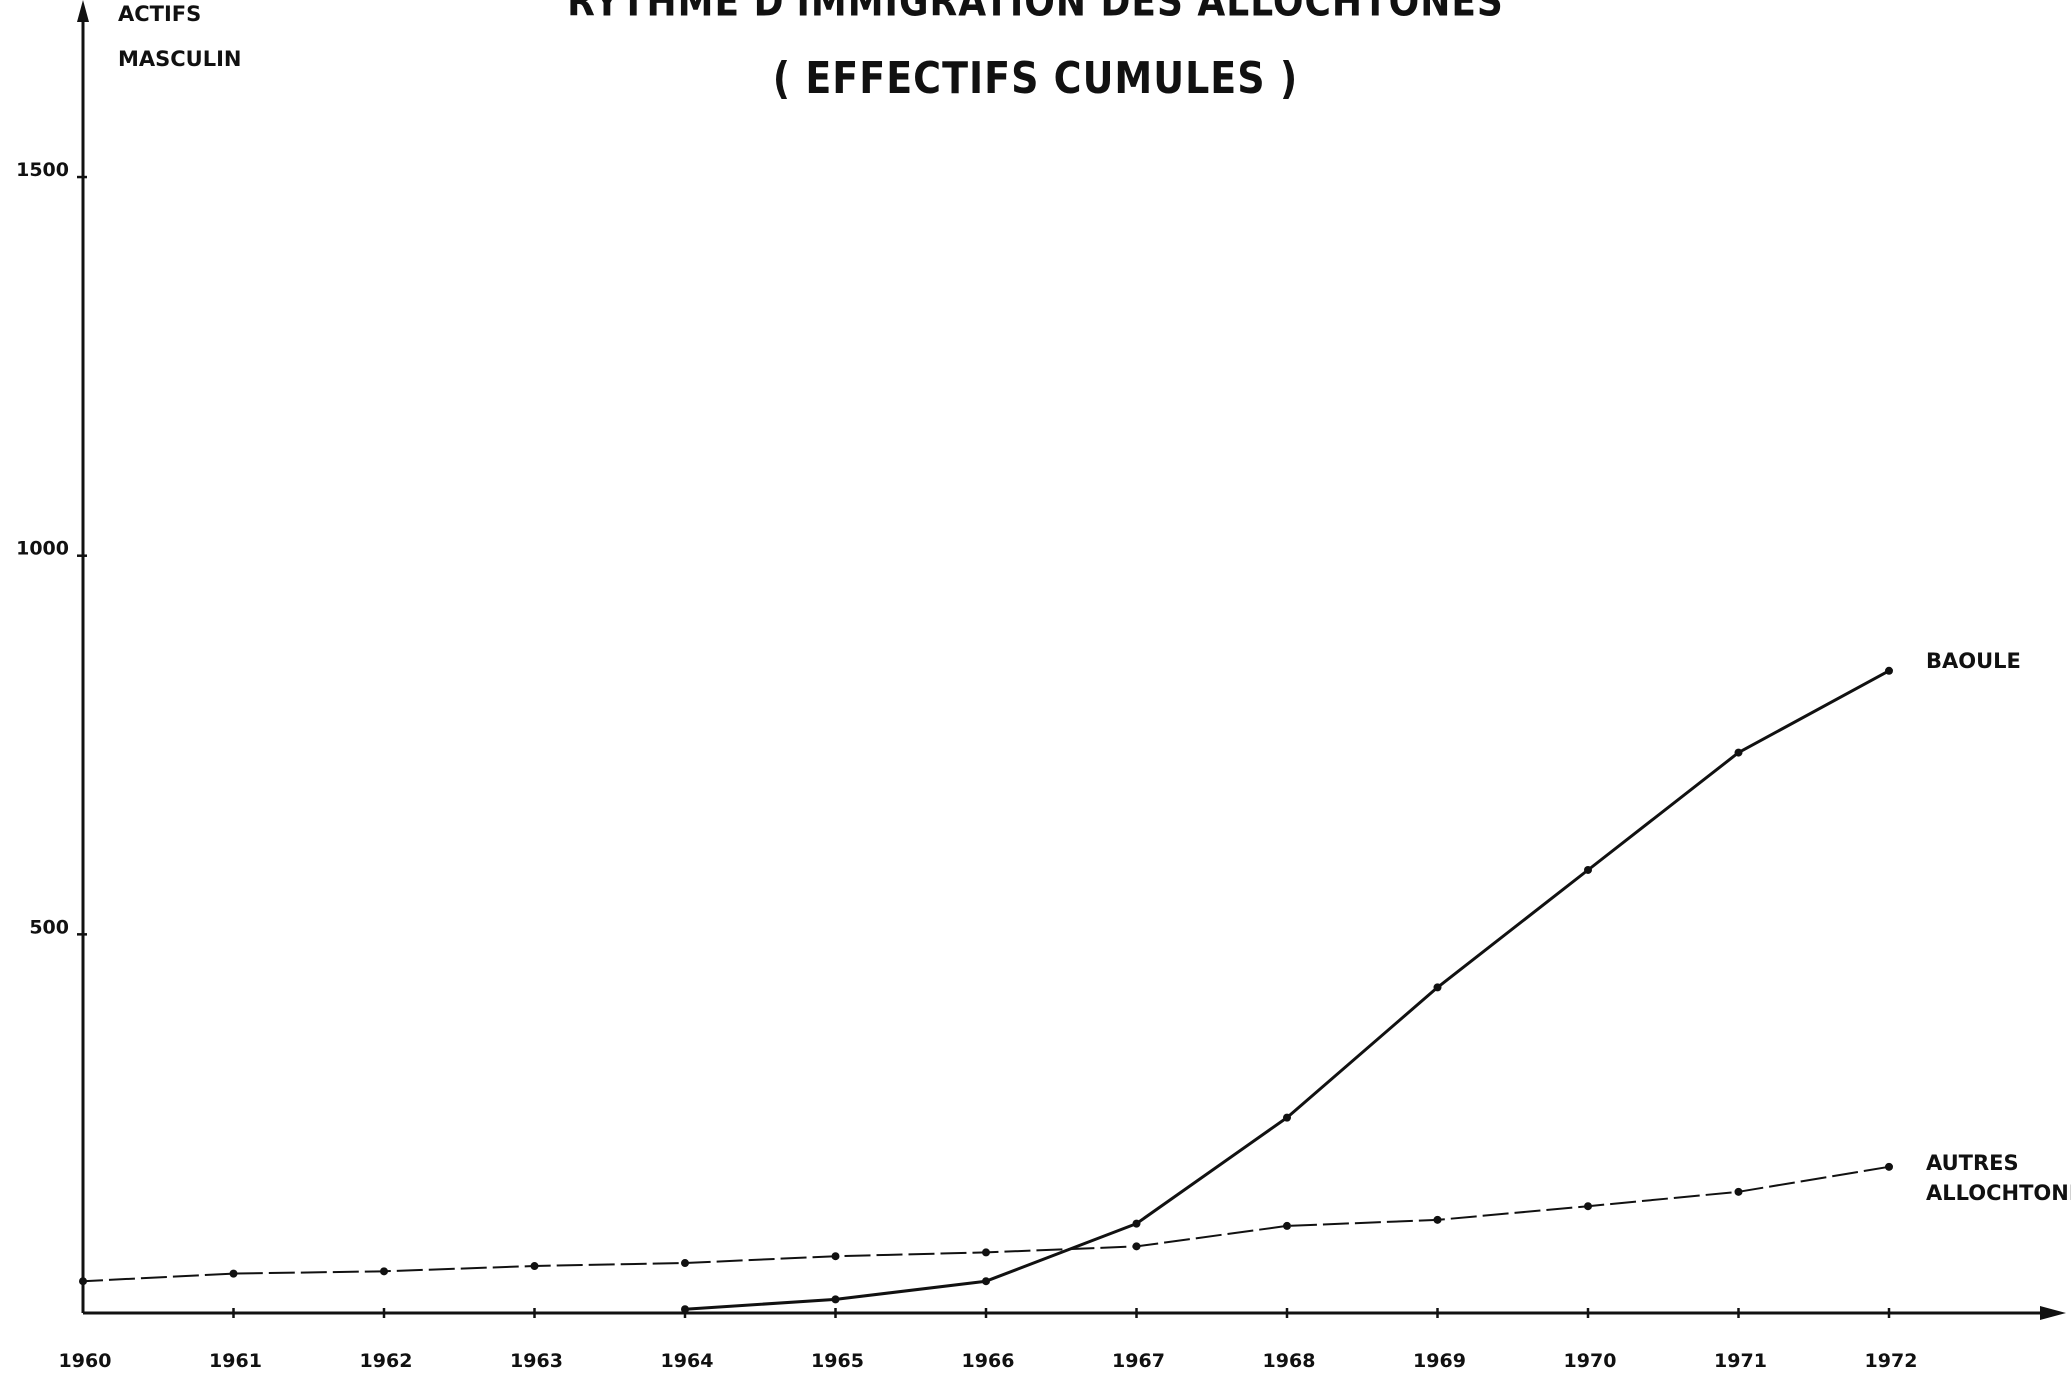 The width and height of the screenshot is (2071, 1379). I want to click on x-tick-label-1960: 1960, so click(85, 1361).